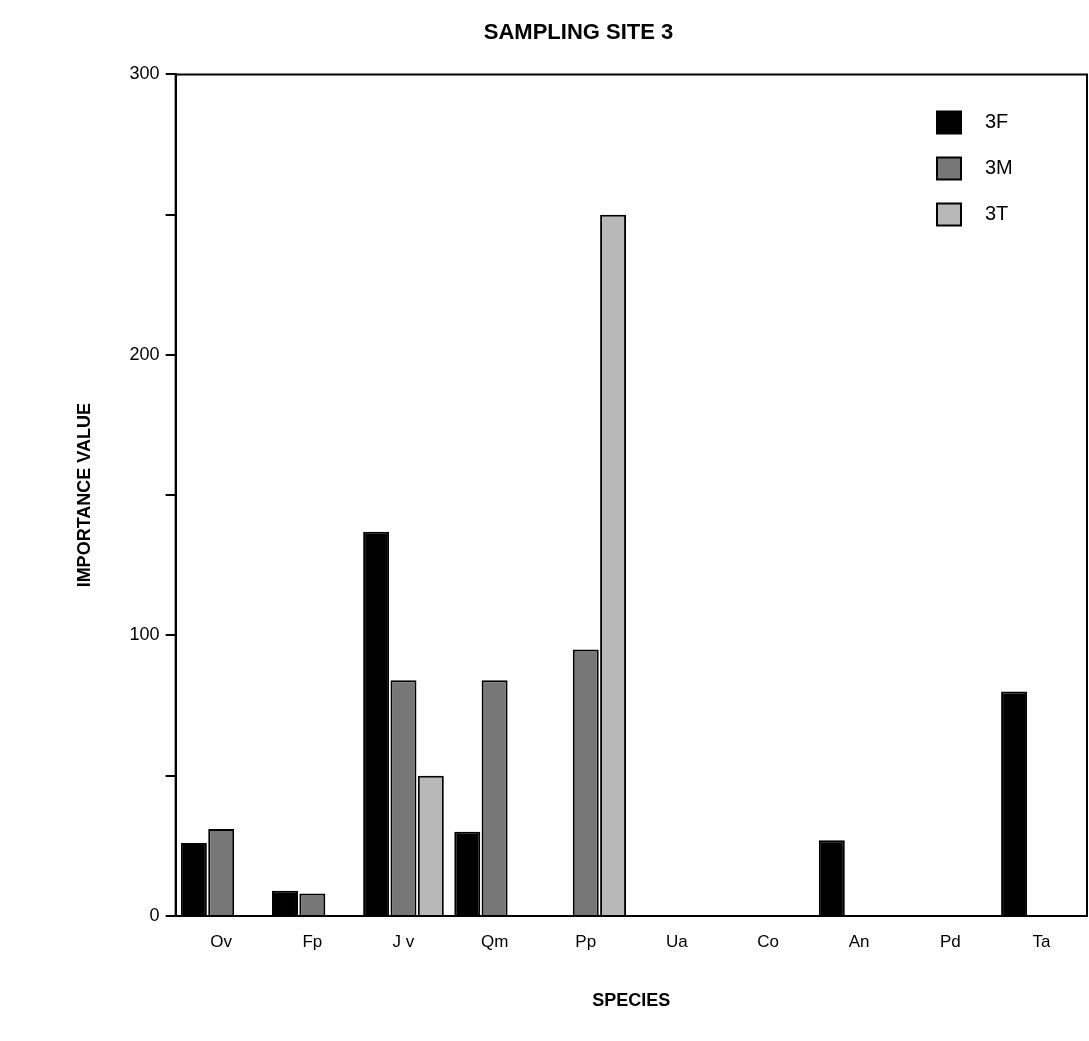  I want to click on legend-label: 3M, so click(999, 166).